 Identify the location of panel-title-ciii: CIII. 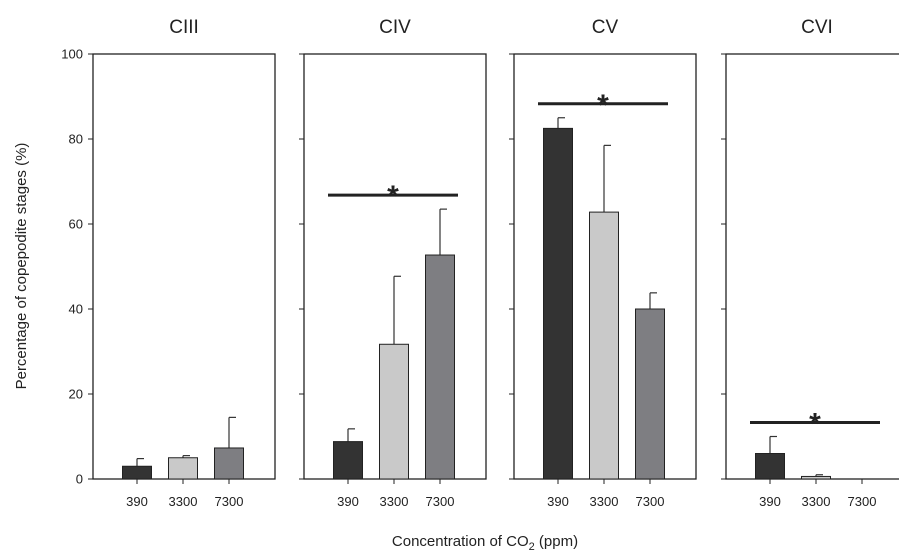
(184, 27).